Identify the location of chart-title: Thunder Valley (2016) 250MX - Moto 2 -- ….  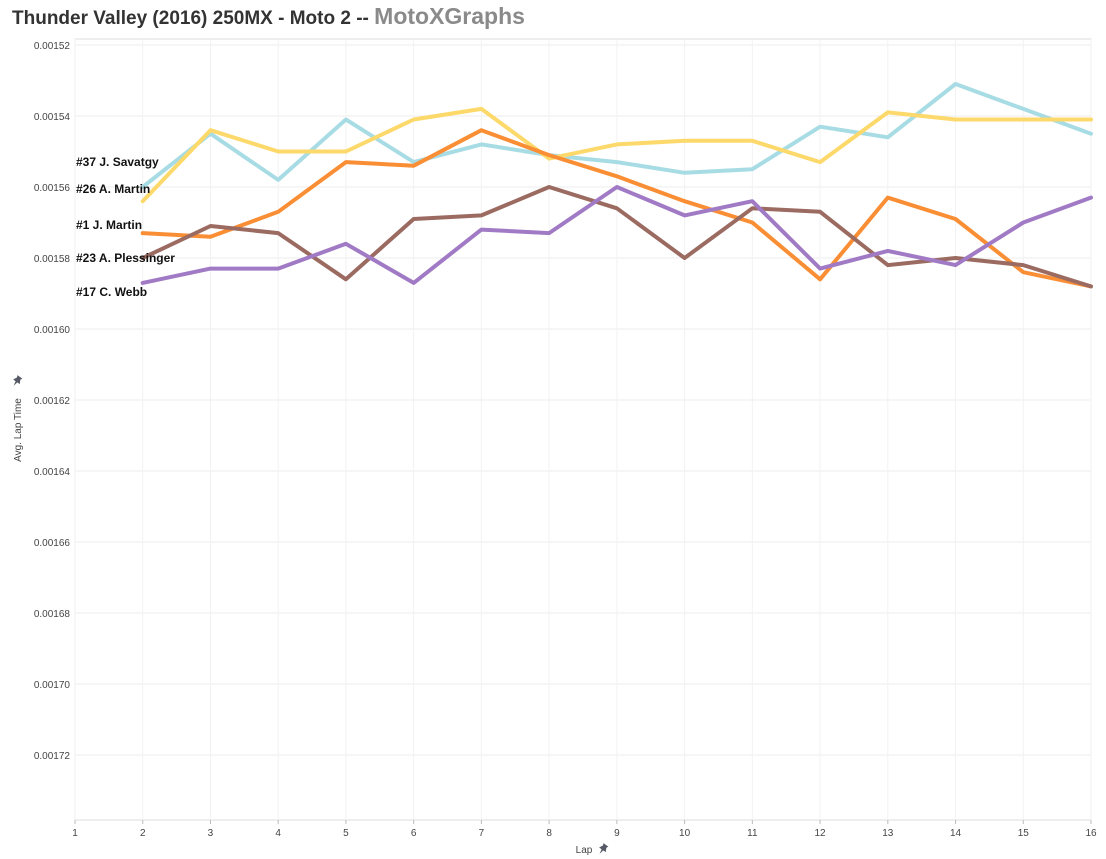
(268, 16).